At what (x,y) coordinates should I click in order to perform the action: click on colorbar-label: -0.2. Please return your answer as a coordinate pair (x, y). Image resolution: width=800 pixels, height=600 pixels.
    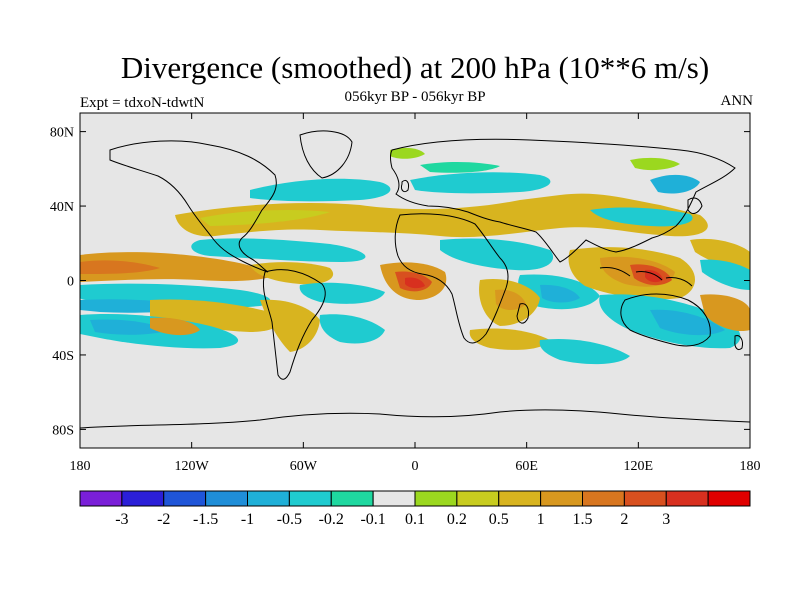
    Looking at the image, I should click on (331, 519).